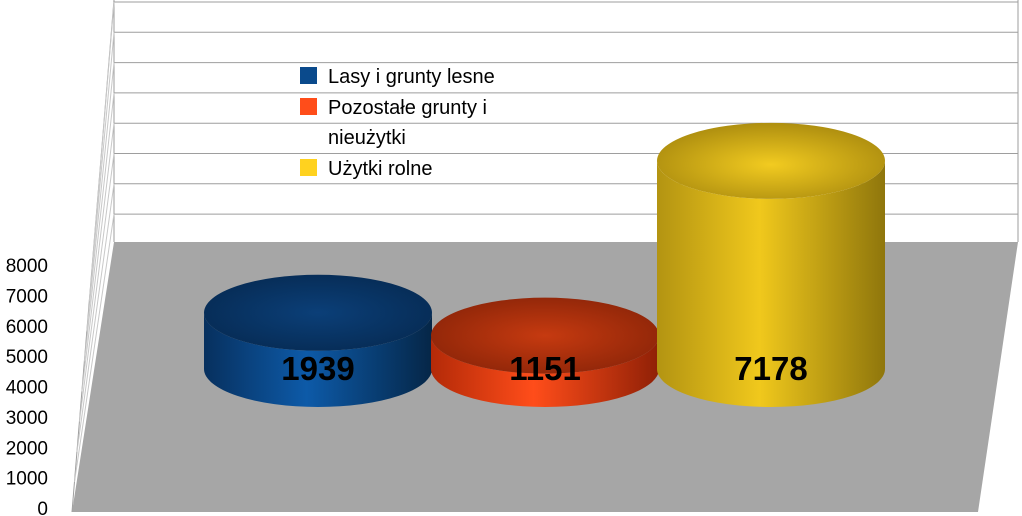  I want to click on y-tick-label: 2000, so click(27, 448).